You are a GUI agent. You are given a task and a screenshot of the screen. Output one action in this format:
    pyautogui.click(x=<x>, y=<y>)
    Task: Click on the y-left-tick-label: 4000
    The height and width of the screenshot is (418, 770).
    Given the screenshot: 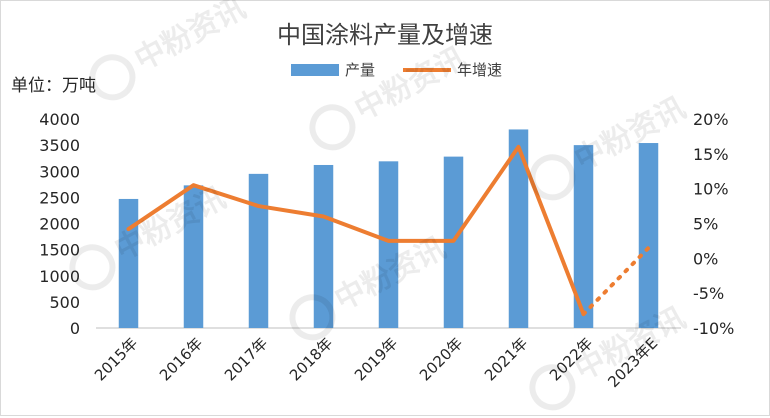 What is the action you would take?
    pyautogui.click(x=59, y=119)
    